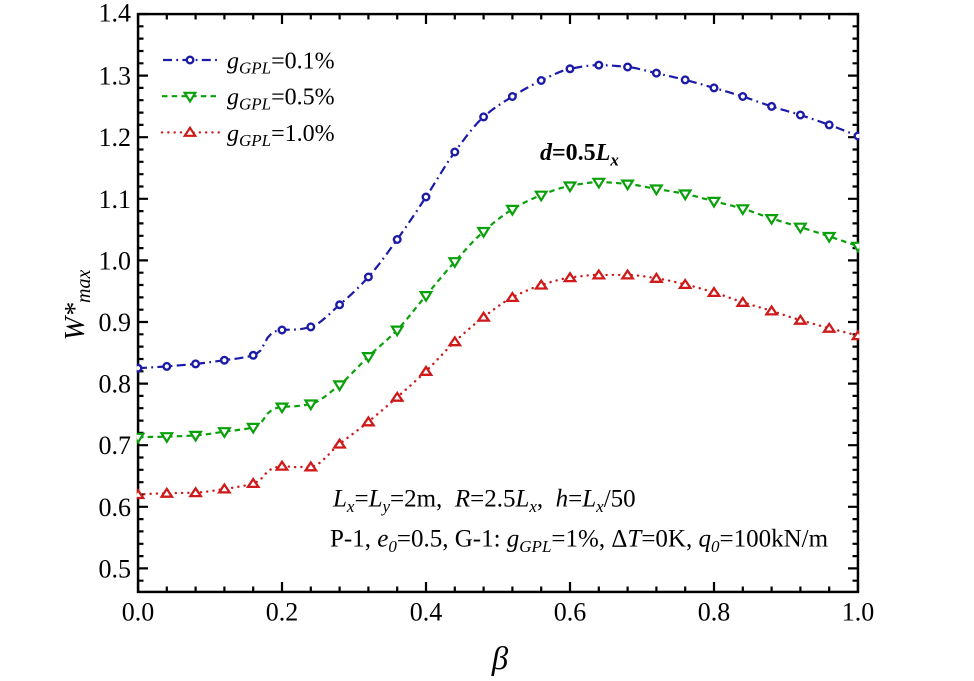 The height and width of the screenshot is (681, 974). Describe the element at coordinates (282, 612) in the screenshot. I see `svg-text: 0.2` at that location.